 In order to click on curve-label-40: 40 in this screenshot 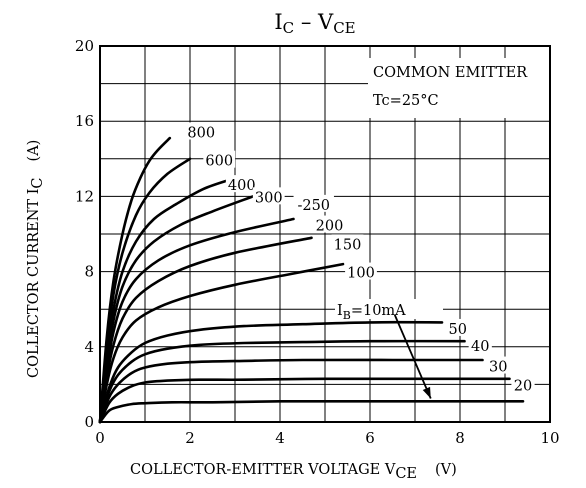, I will do `click(480, 347)`.